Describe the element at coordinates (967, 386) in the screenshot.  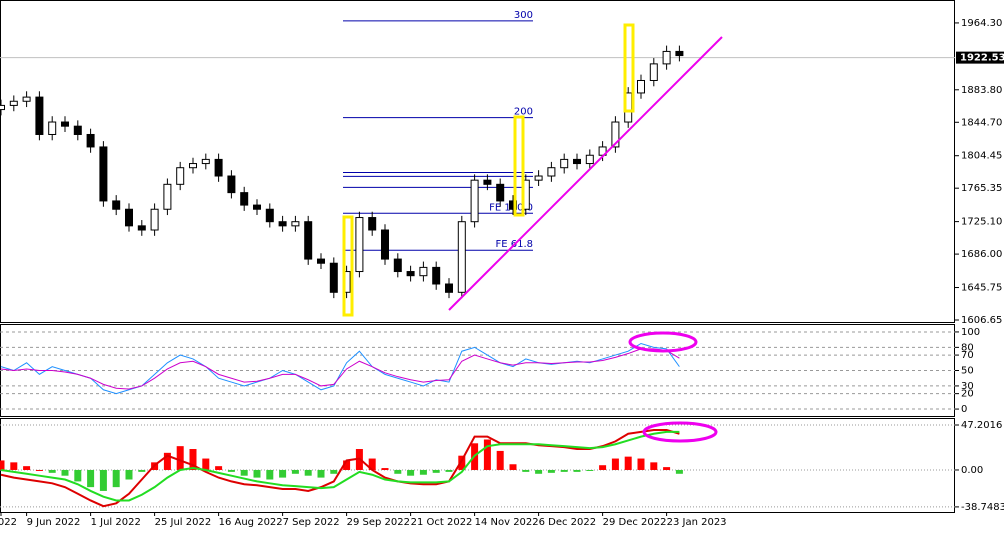
I see `y-tick-label: 30` at that location.